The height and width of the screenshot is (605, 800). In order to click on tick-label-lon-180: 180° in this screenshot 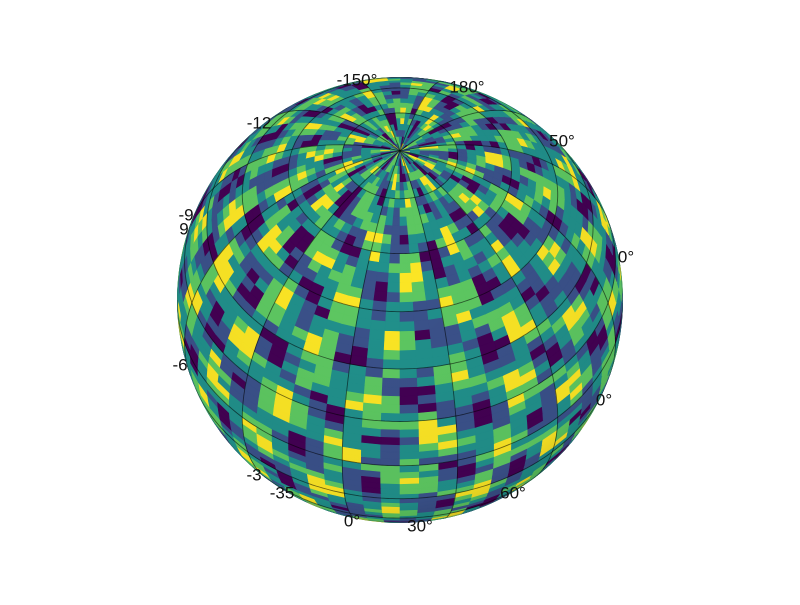, I will do `click(467, 87)`.